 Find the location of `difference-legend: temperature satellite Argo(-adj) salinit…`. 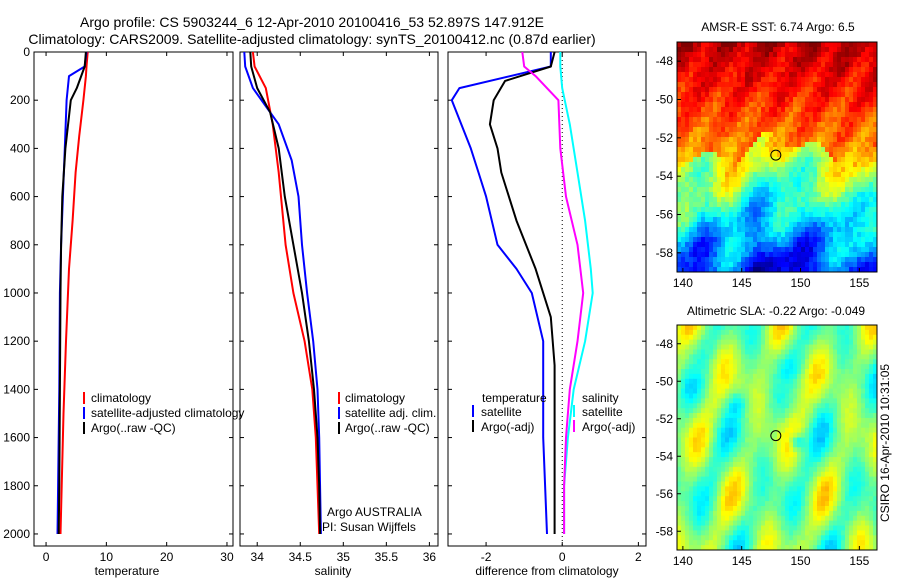

difference-legend: temperature satellite Argo(-adj) salinit… is located at coordinates (553, 412).